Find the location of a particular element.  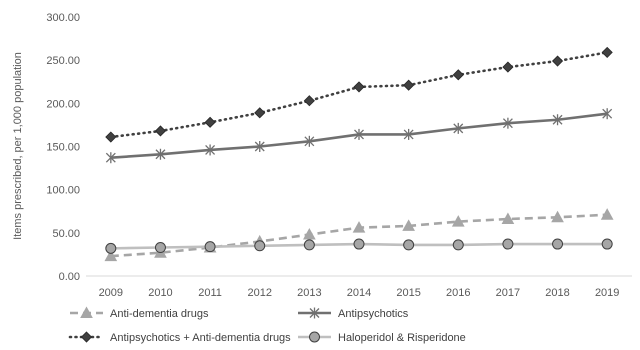

legend-item: Haloperidol & Risperidone is located at coordinates (382, 337).